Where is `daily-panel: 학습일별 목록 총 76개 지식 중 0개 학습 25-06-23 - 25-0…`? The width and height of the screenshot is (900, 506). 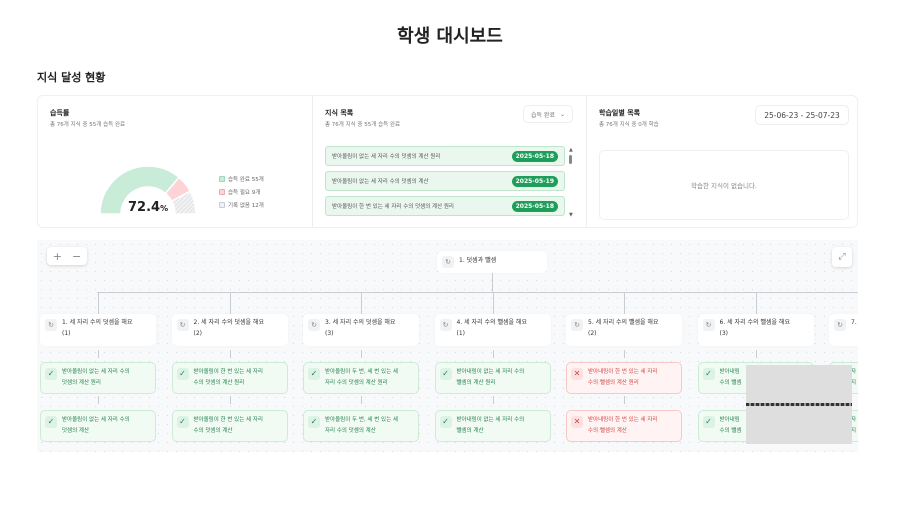
daily-panel: 학습일별 목록 총 76개 지식 중 0개 학습 25-06-23 - 25-0… is located at coordinates (722, 161).